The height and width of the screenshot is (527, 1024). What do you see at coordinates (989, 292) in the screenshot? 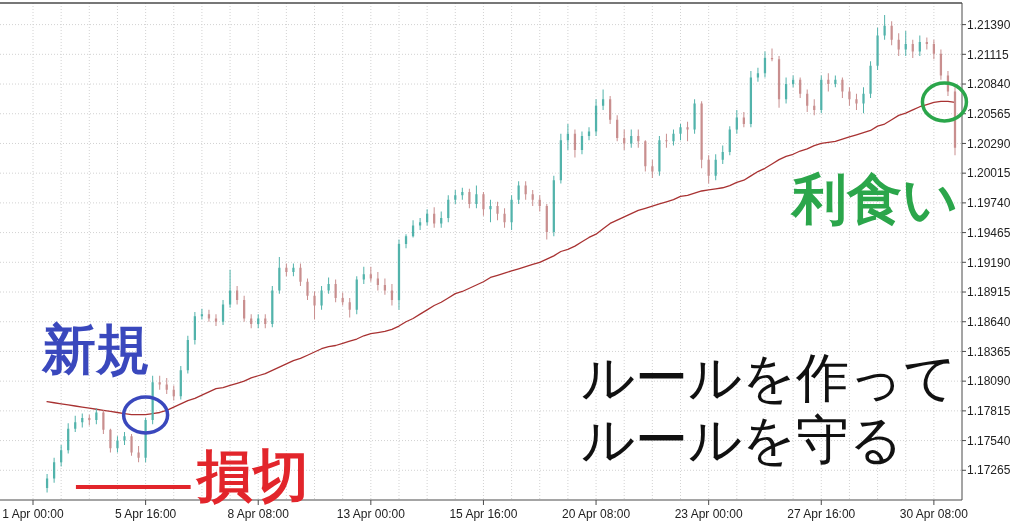
I see `y-tick-label: 1.18915` at bounding box center [989, 292].